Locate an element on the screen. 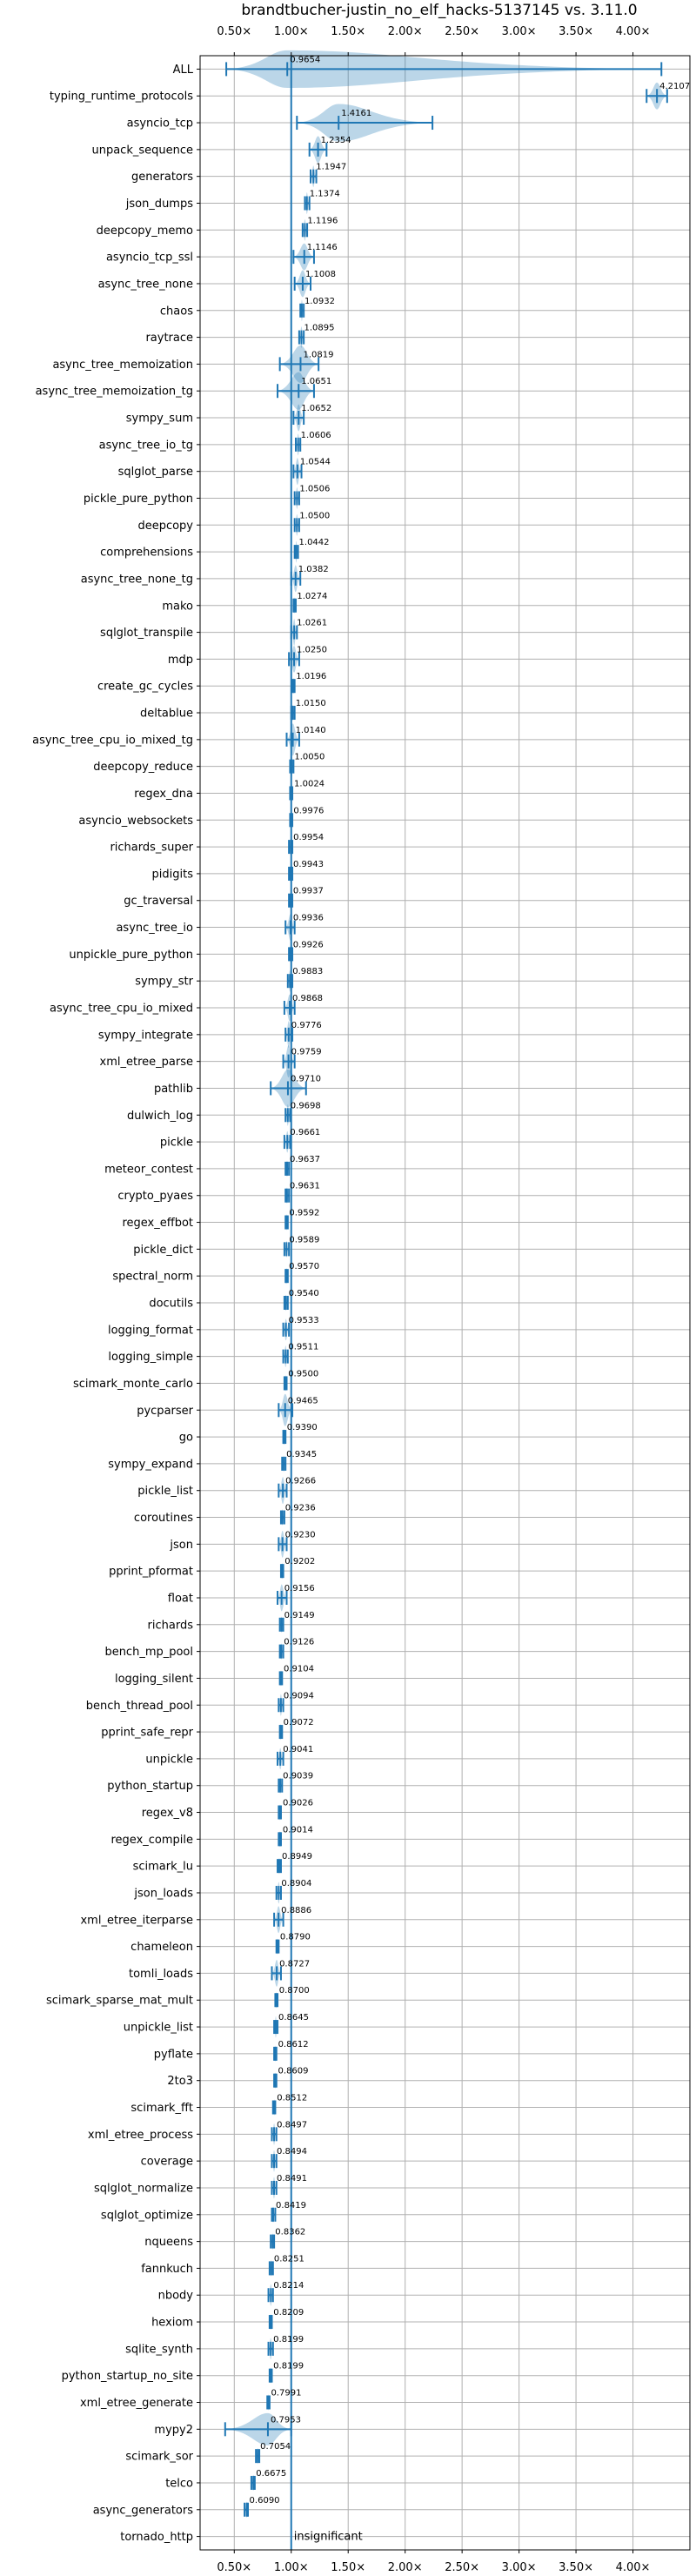 The width and height of the screenshot is (696, 2576). value-label: 1.0606 is located at coordinates (316, 435).